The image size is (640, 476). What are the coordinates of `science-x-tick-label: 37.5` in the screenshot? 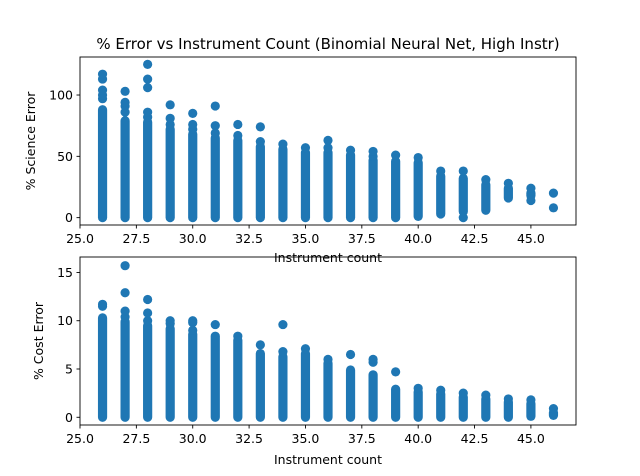 It's located at (362, 238).